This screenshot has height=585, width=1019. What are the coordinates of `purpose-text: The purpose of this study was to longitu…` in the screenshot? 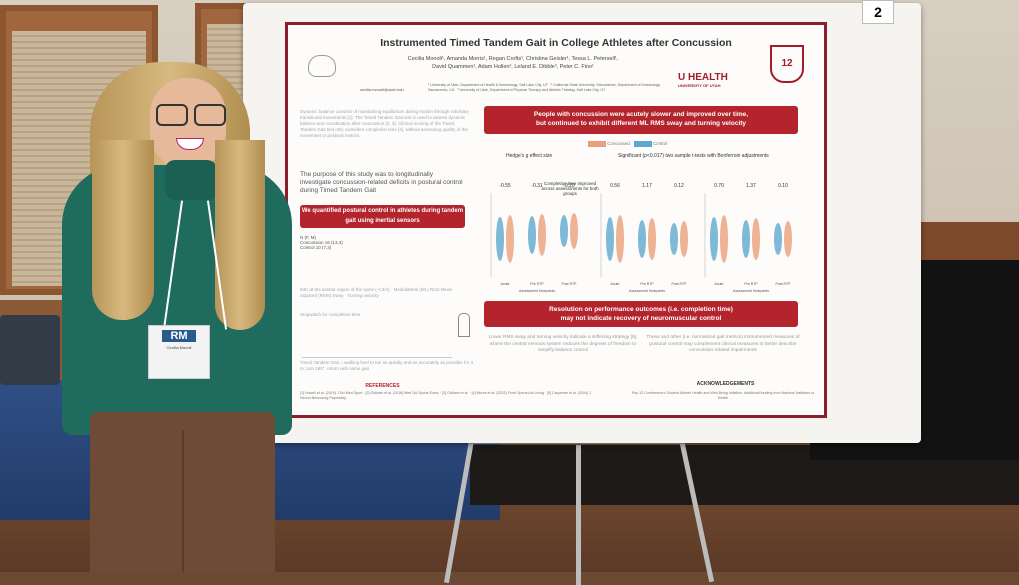 It's located at (381, 182).